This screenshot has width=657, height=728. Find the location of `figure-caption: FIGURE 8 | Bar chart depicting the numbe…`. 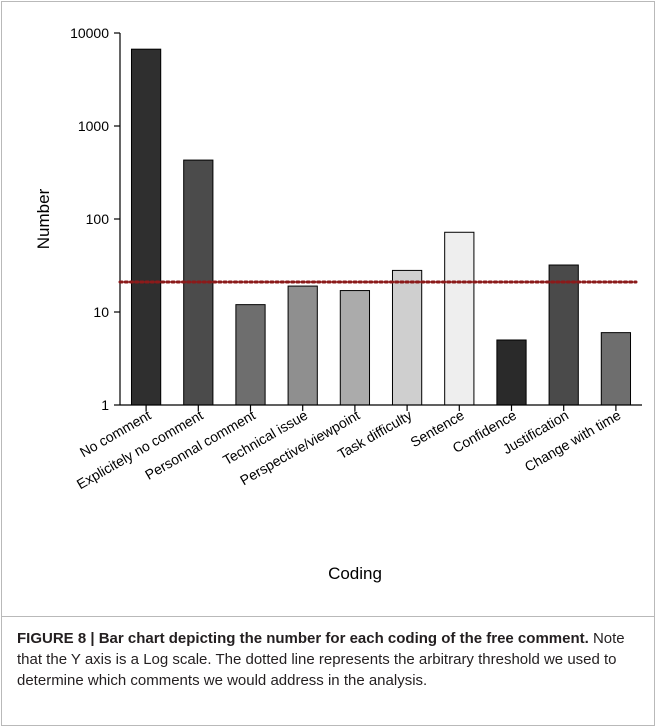

figure-caption: FIGURE 8 | Bar chart depicting the numbe… is located at coordinates (330, 659).